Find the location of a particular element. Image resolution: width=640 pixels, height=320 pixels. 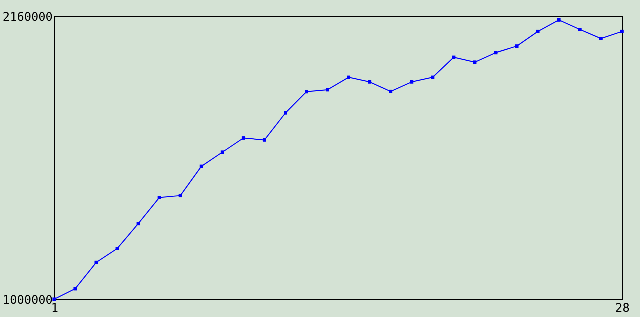

x-tick-label: 28 is located at coordinates (623, 307).